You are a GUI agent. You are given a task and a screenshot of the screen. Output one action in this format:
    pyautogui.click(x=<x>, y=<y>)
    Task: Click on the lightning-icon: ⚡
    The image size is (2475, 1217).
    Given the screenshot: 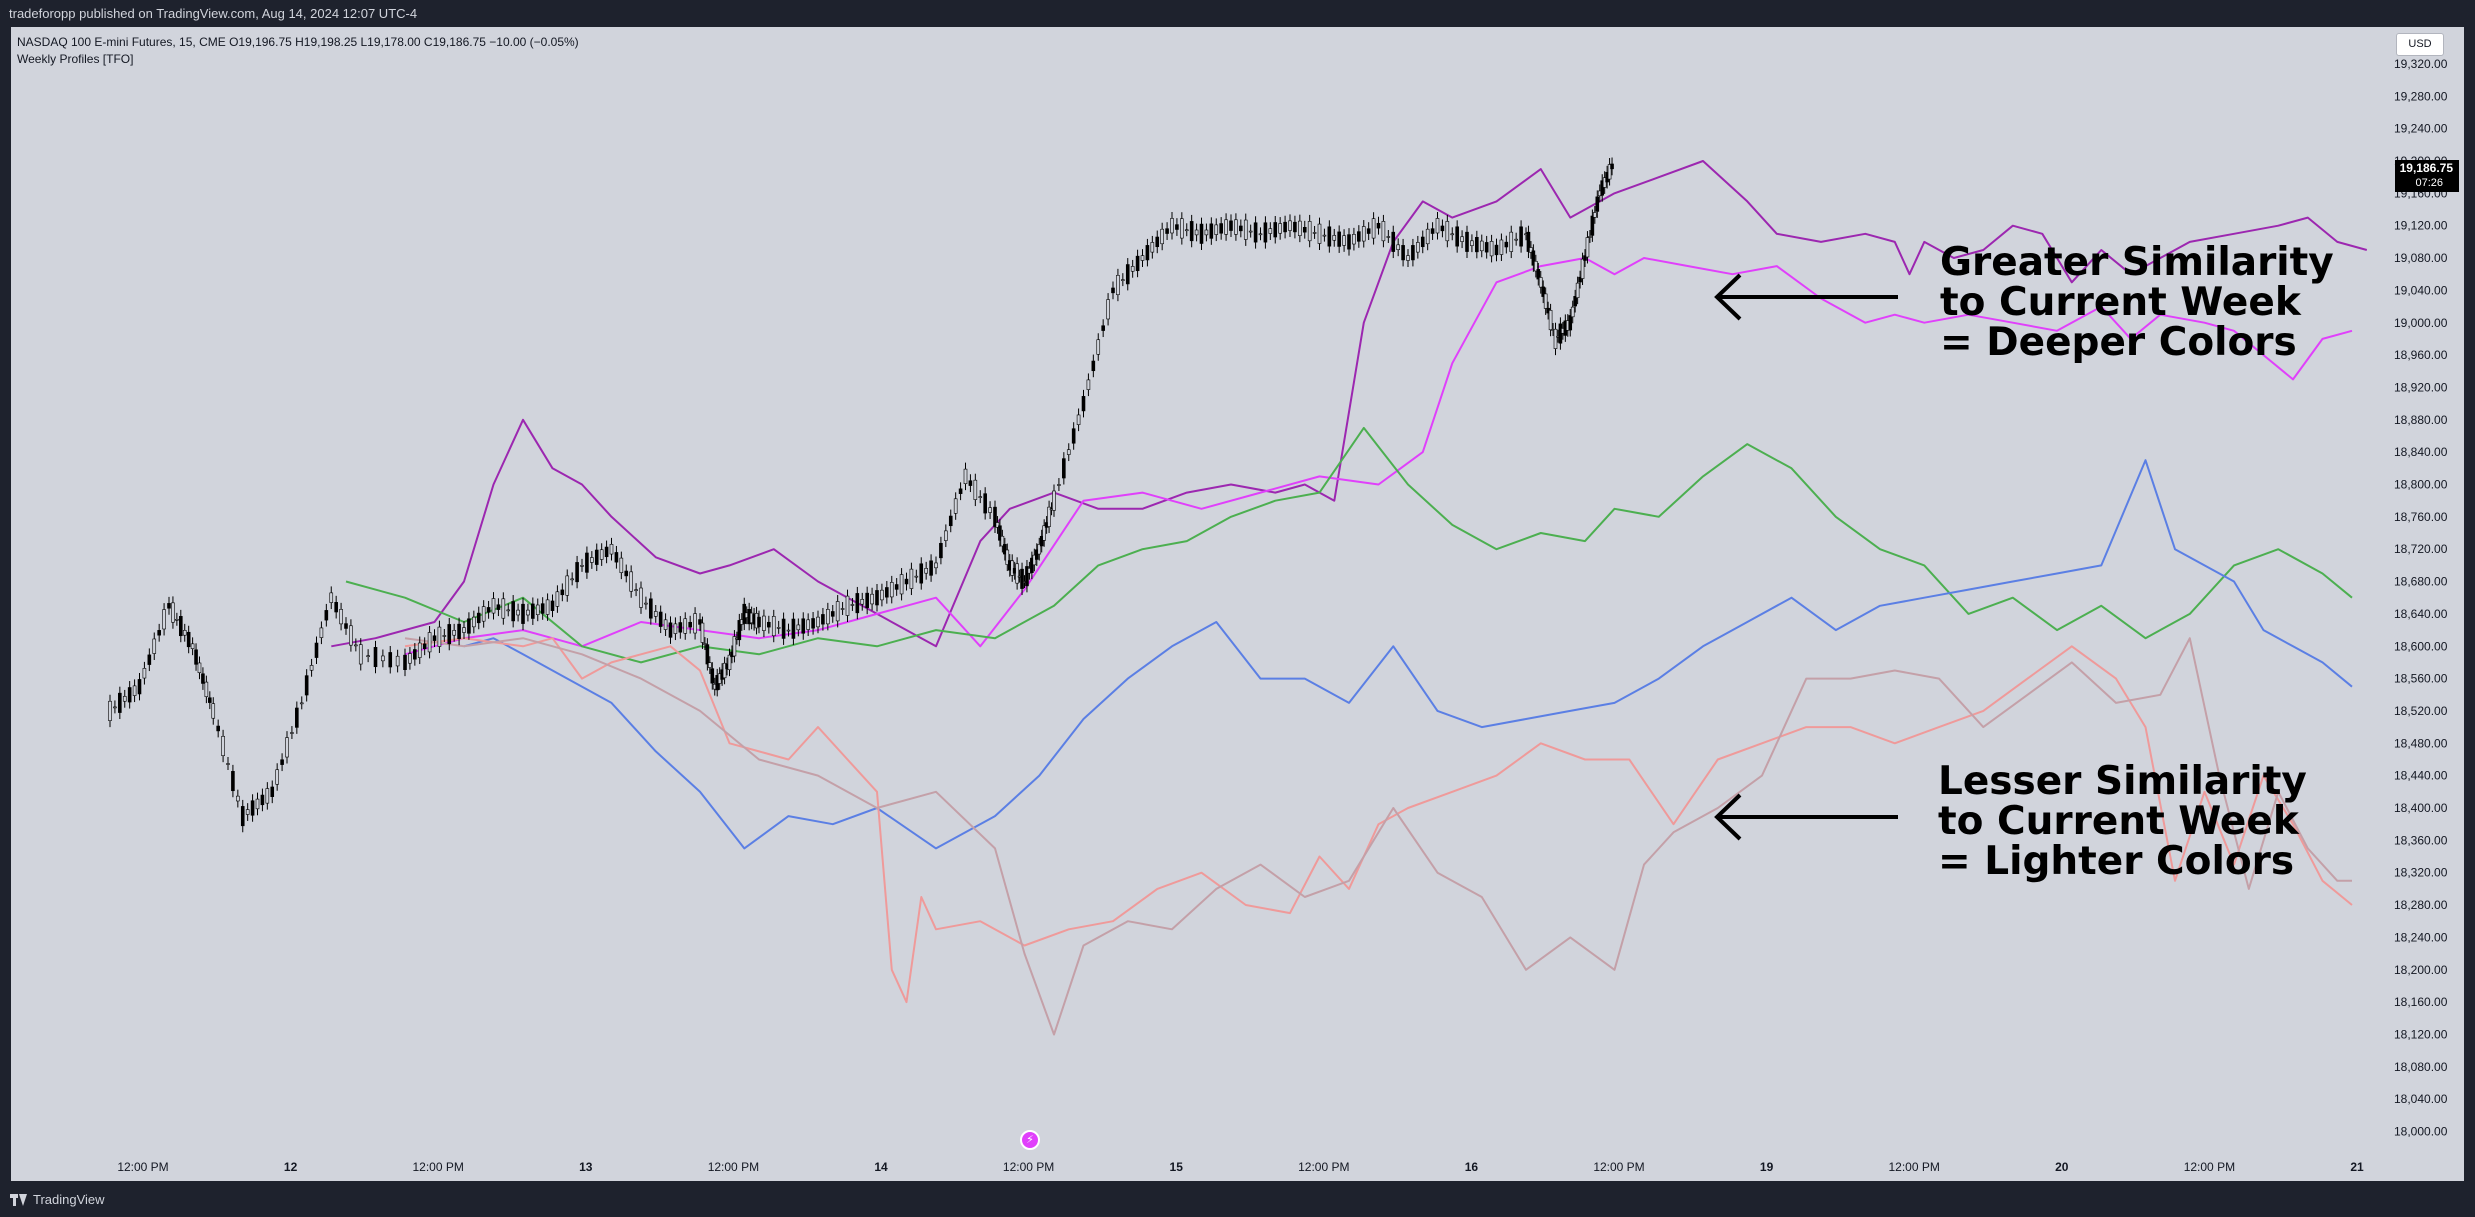 What is the action you would take?
    pyautogui.click(x=1030, y=1140)
    